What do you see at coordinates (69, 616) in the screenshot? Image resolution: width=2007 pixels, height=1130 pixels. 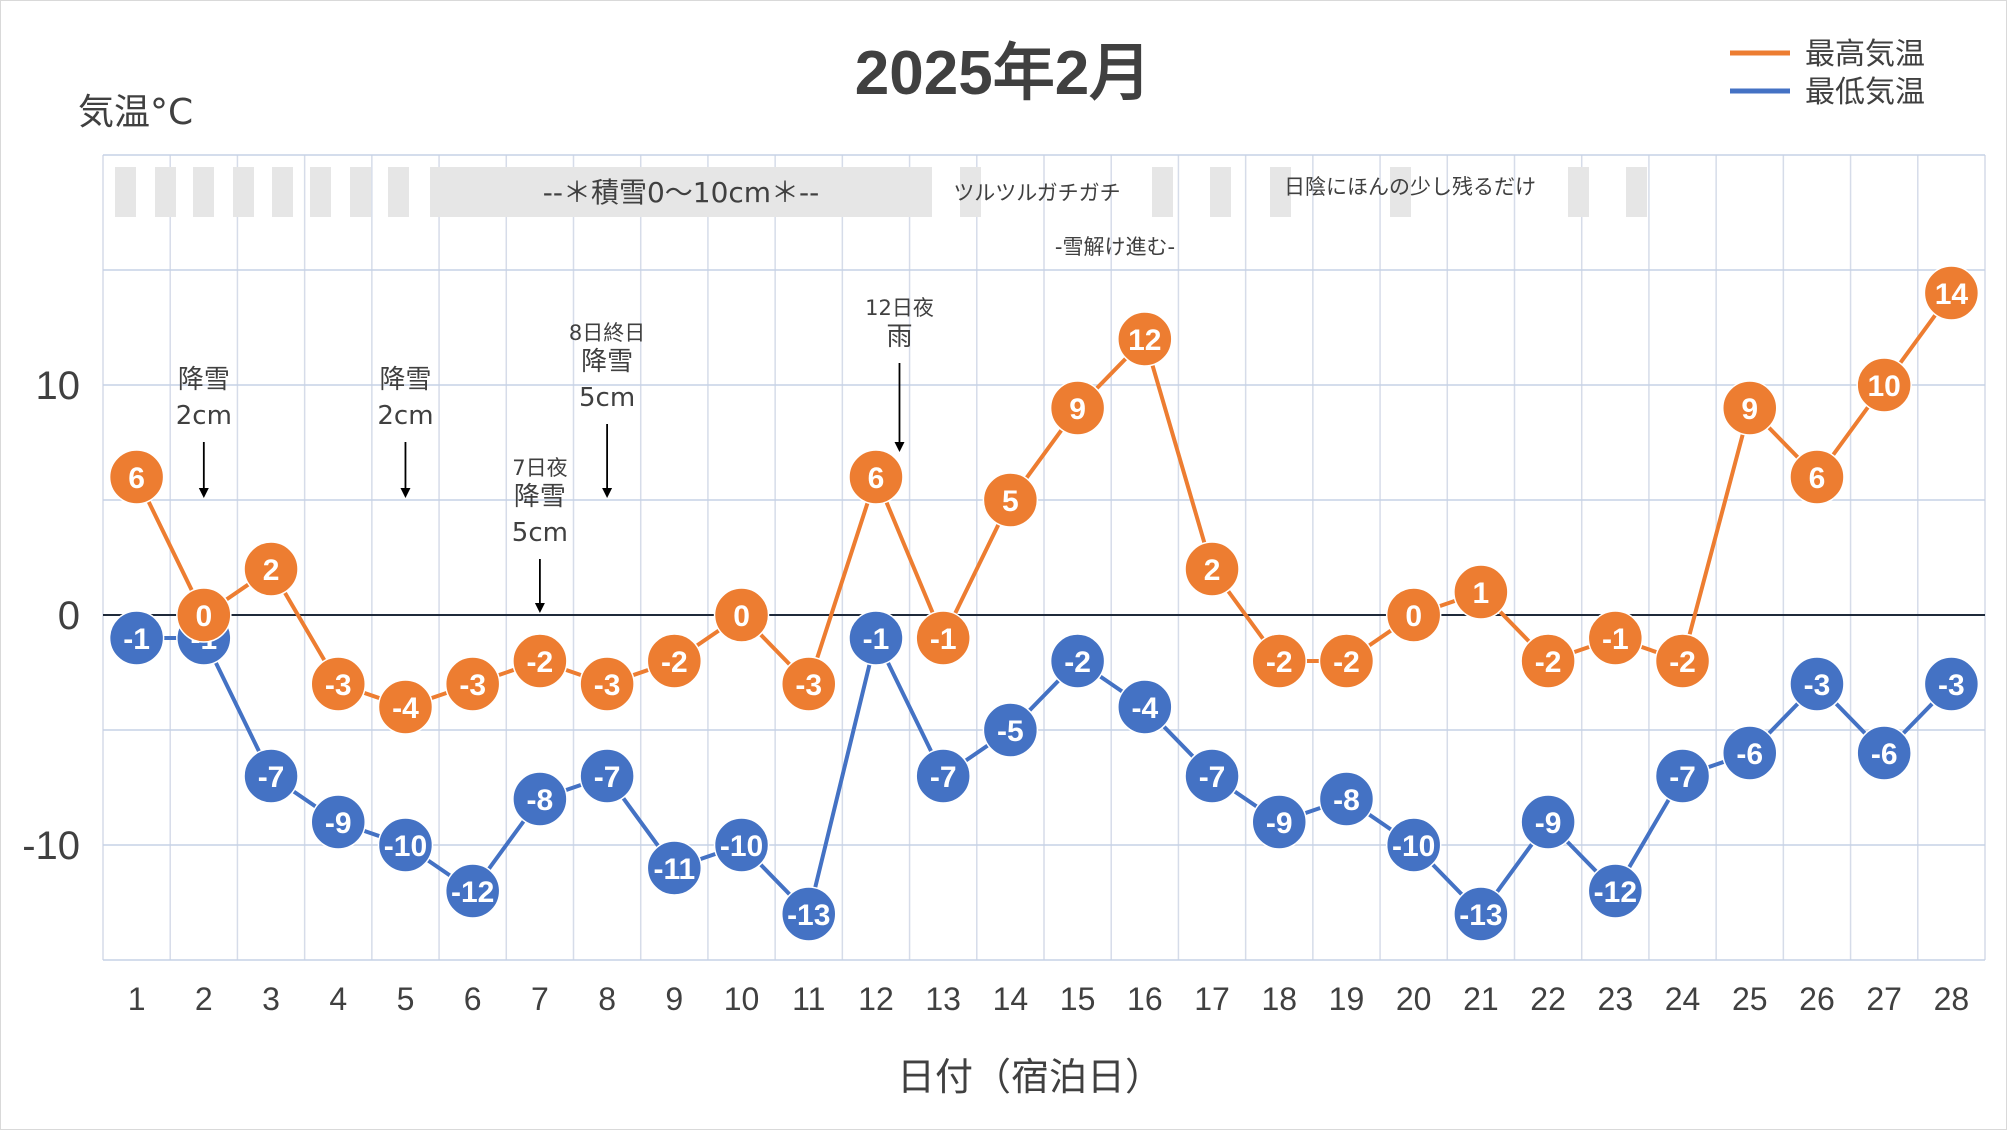 I see `y-tick-label: 0` at bounding box center [69, 616].